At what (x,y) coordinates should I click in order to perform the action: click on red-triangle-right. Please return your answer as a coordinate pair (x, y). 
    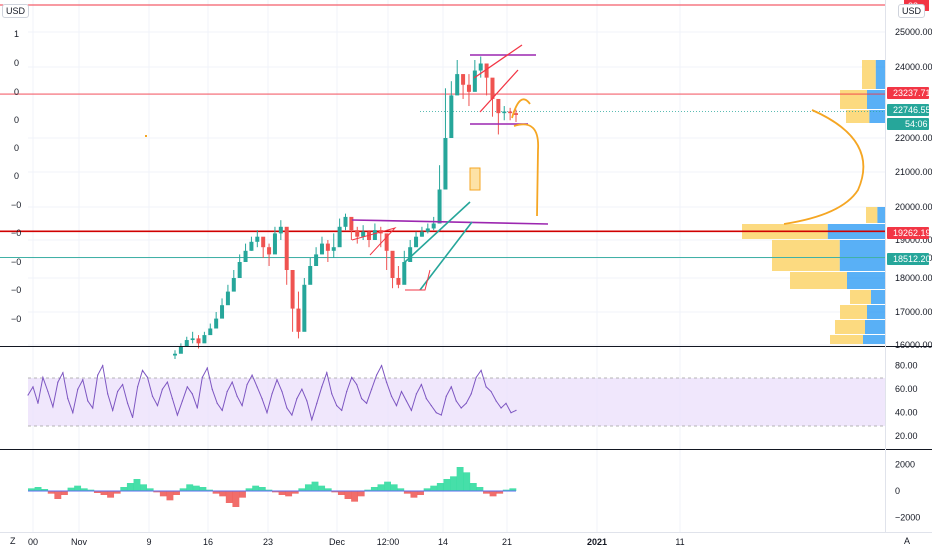
    Looking at the image, I should click on (418, 280).